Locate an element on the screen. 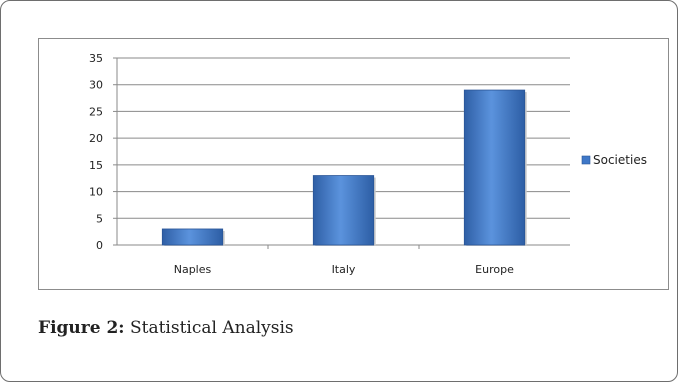  figure-label: Figure 2: is located at coordinates (81, 328).